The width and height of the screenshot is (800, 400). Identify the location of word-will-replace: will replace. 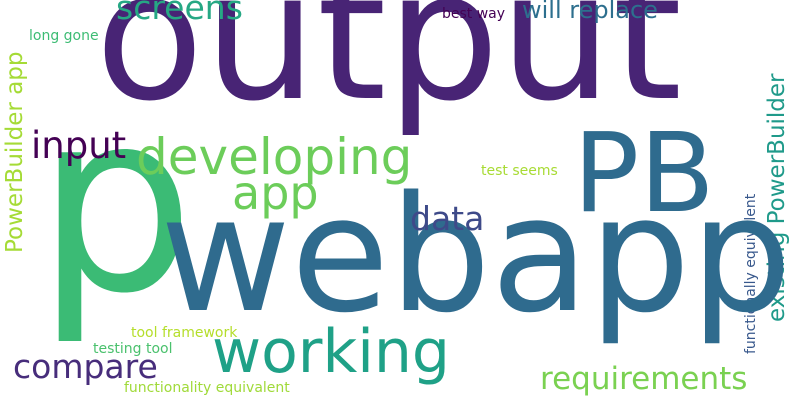
(590, 12).